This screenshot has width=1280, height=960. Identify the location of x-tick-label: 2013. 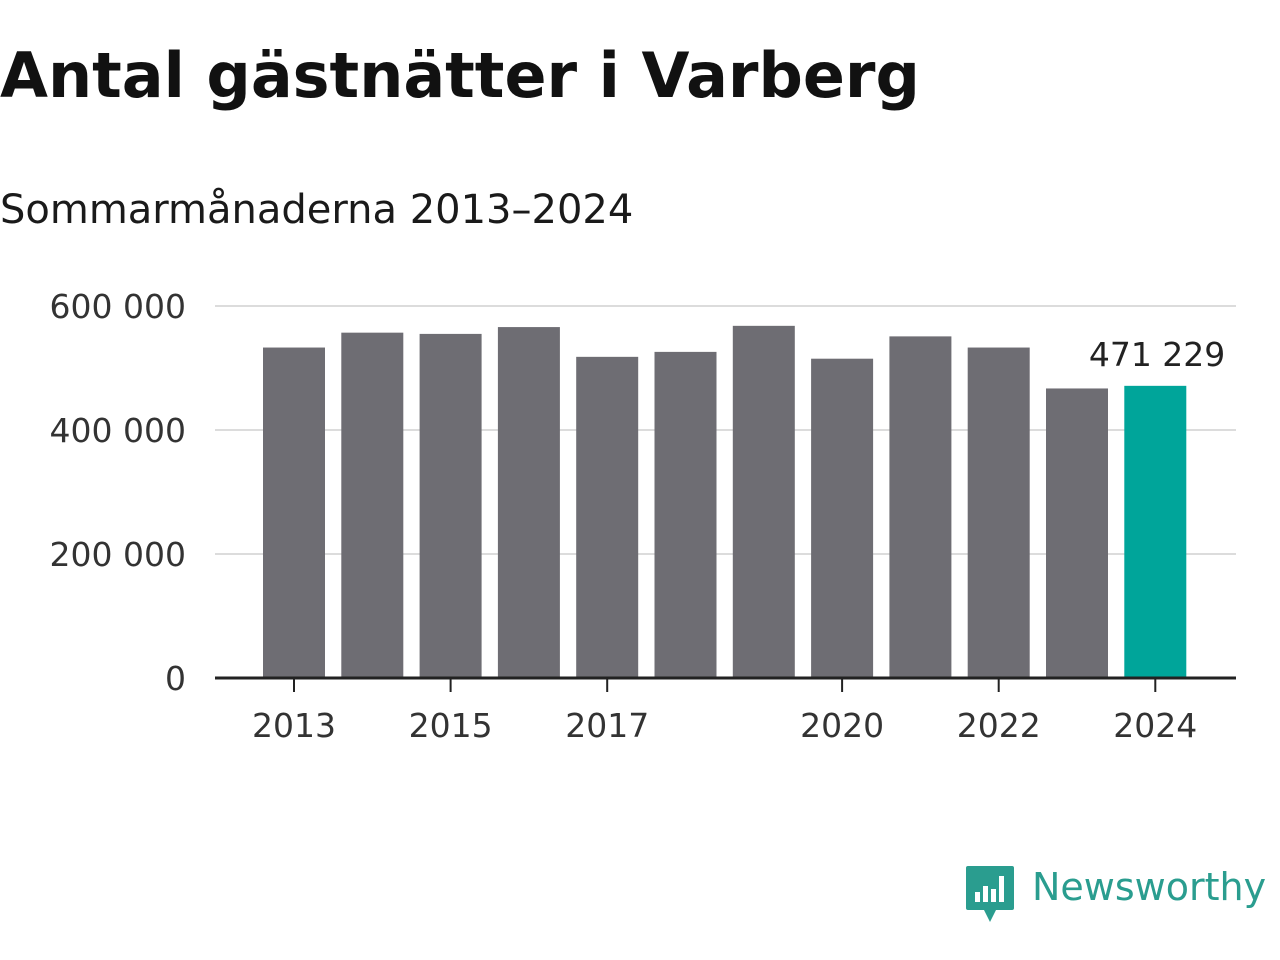
(294, 725).